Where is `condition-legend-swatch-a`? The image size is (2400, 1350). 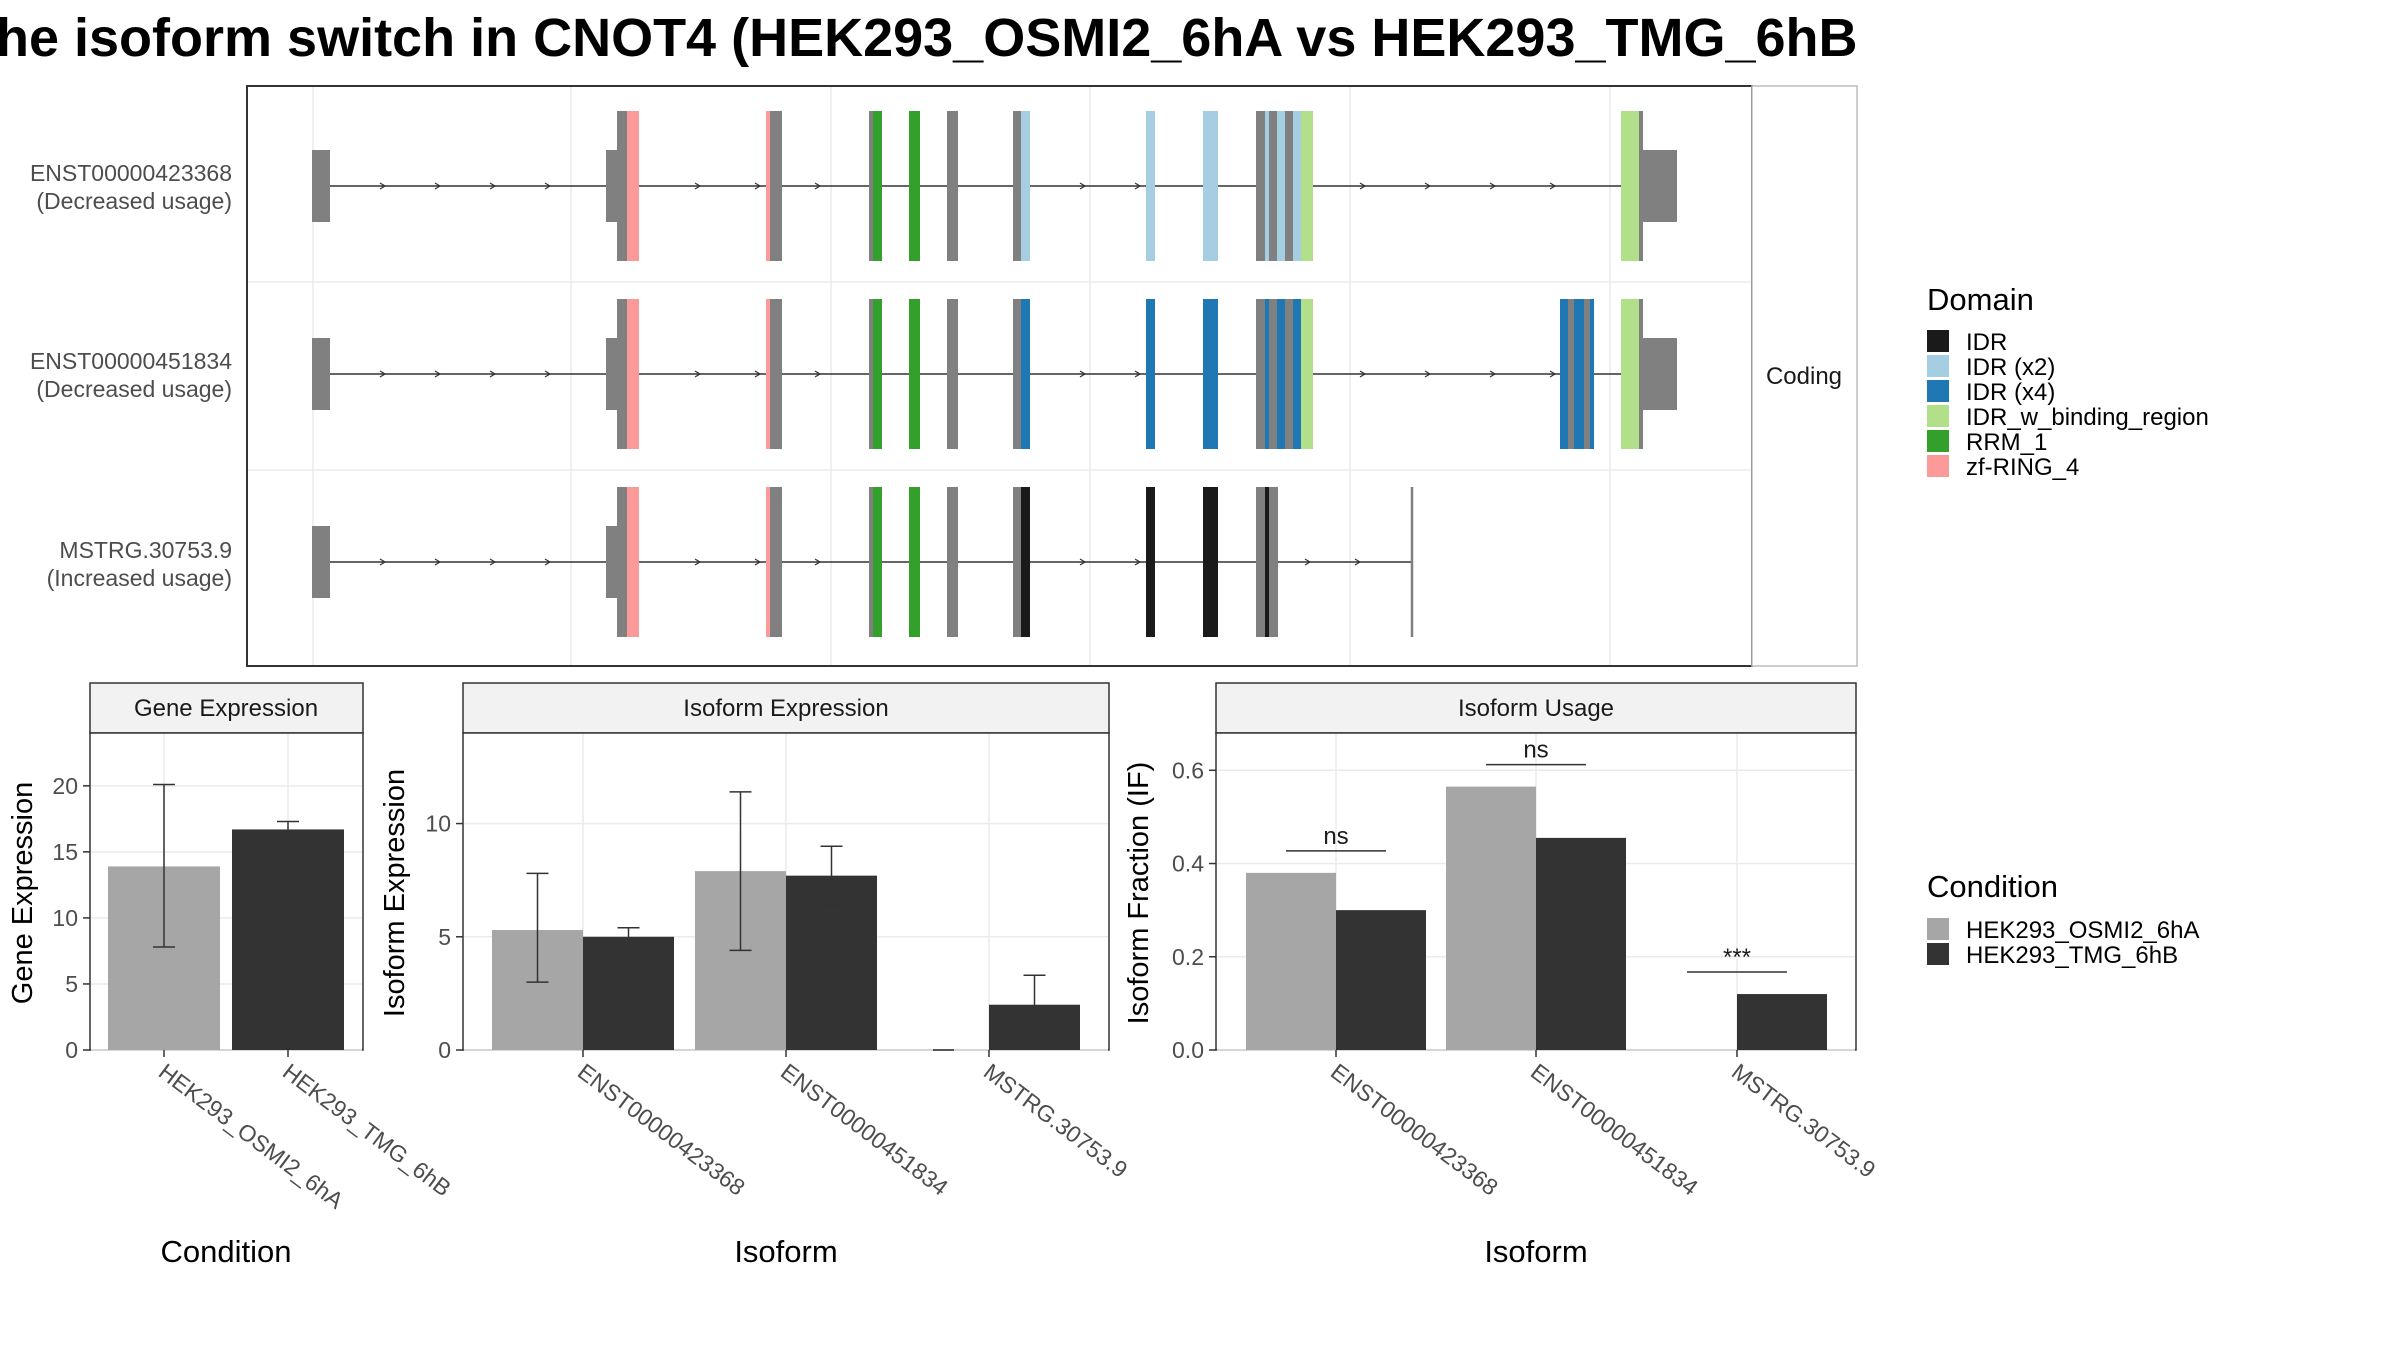
condition-legend-swatch-a is located at coordinates (1938, 929).